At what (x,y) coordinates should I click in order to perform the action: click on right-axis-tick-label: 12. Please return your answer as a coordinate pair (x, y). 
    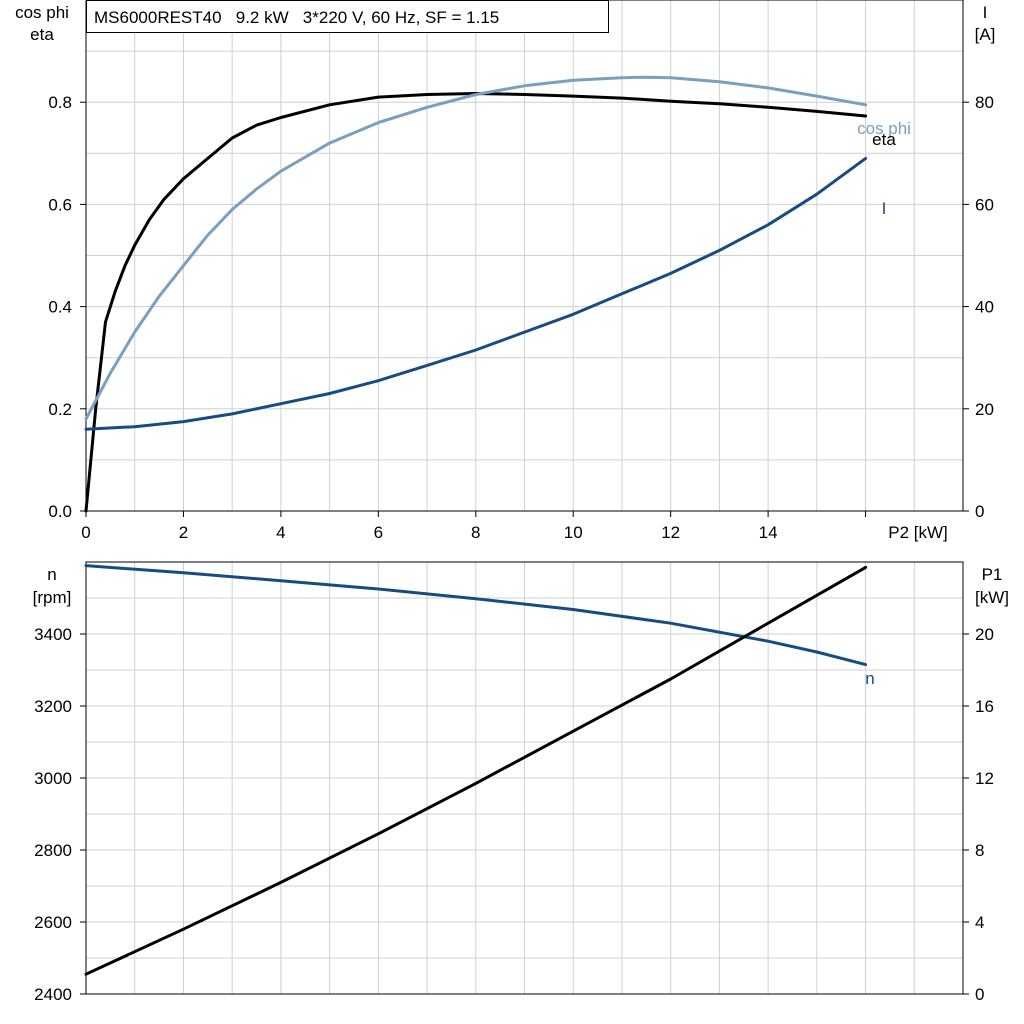
    Looking at the image, I should click on (984, 778).